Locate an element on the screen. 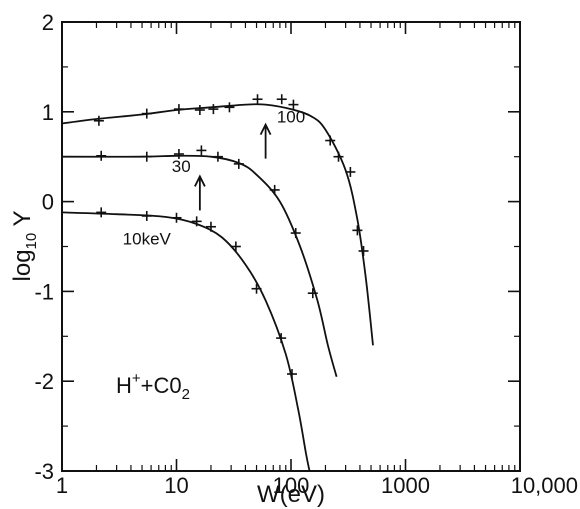 The height and width of the screenshot is (509, 580). reaction-annotation: H++C02 is located at coordinates (153, 386).